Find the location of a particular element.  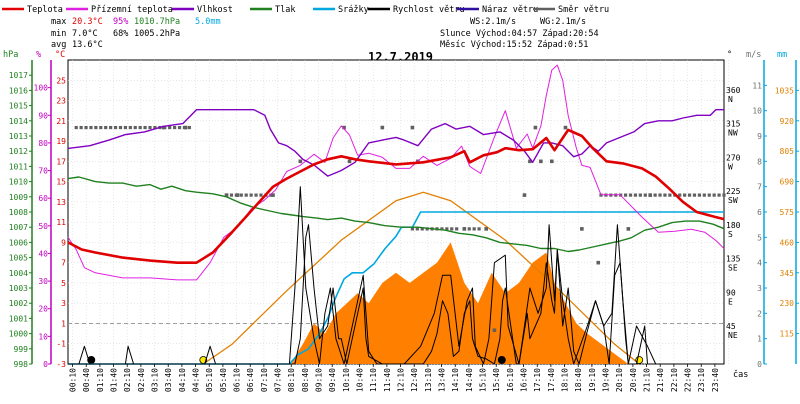

humidity-tick-label: 80 is located at coordinates (43, 143).